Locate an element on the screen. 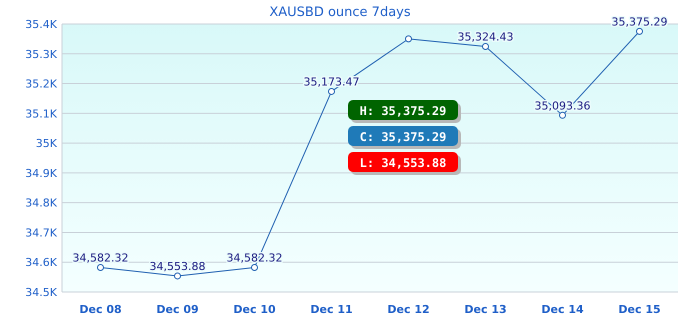 The width and height of the screenshot is (680, 320). x-tick-label: Dec 09 is located at coordinates (177, 309).